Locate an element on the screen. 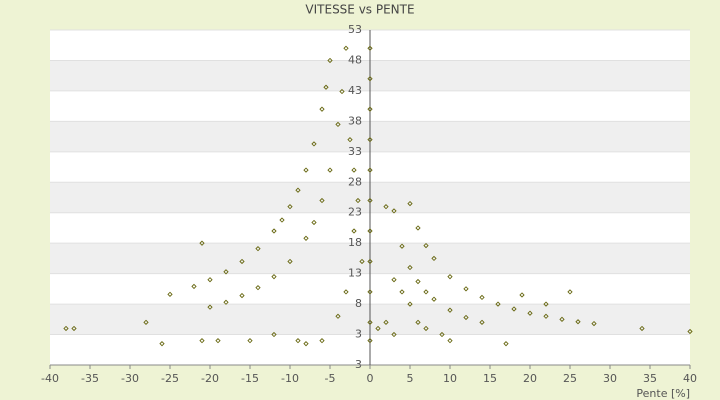 The image size is (720, 400). x-tick-label: -40 is located at coordinates (50, 378).